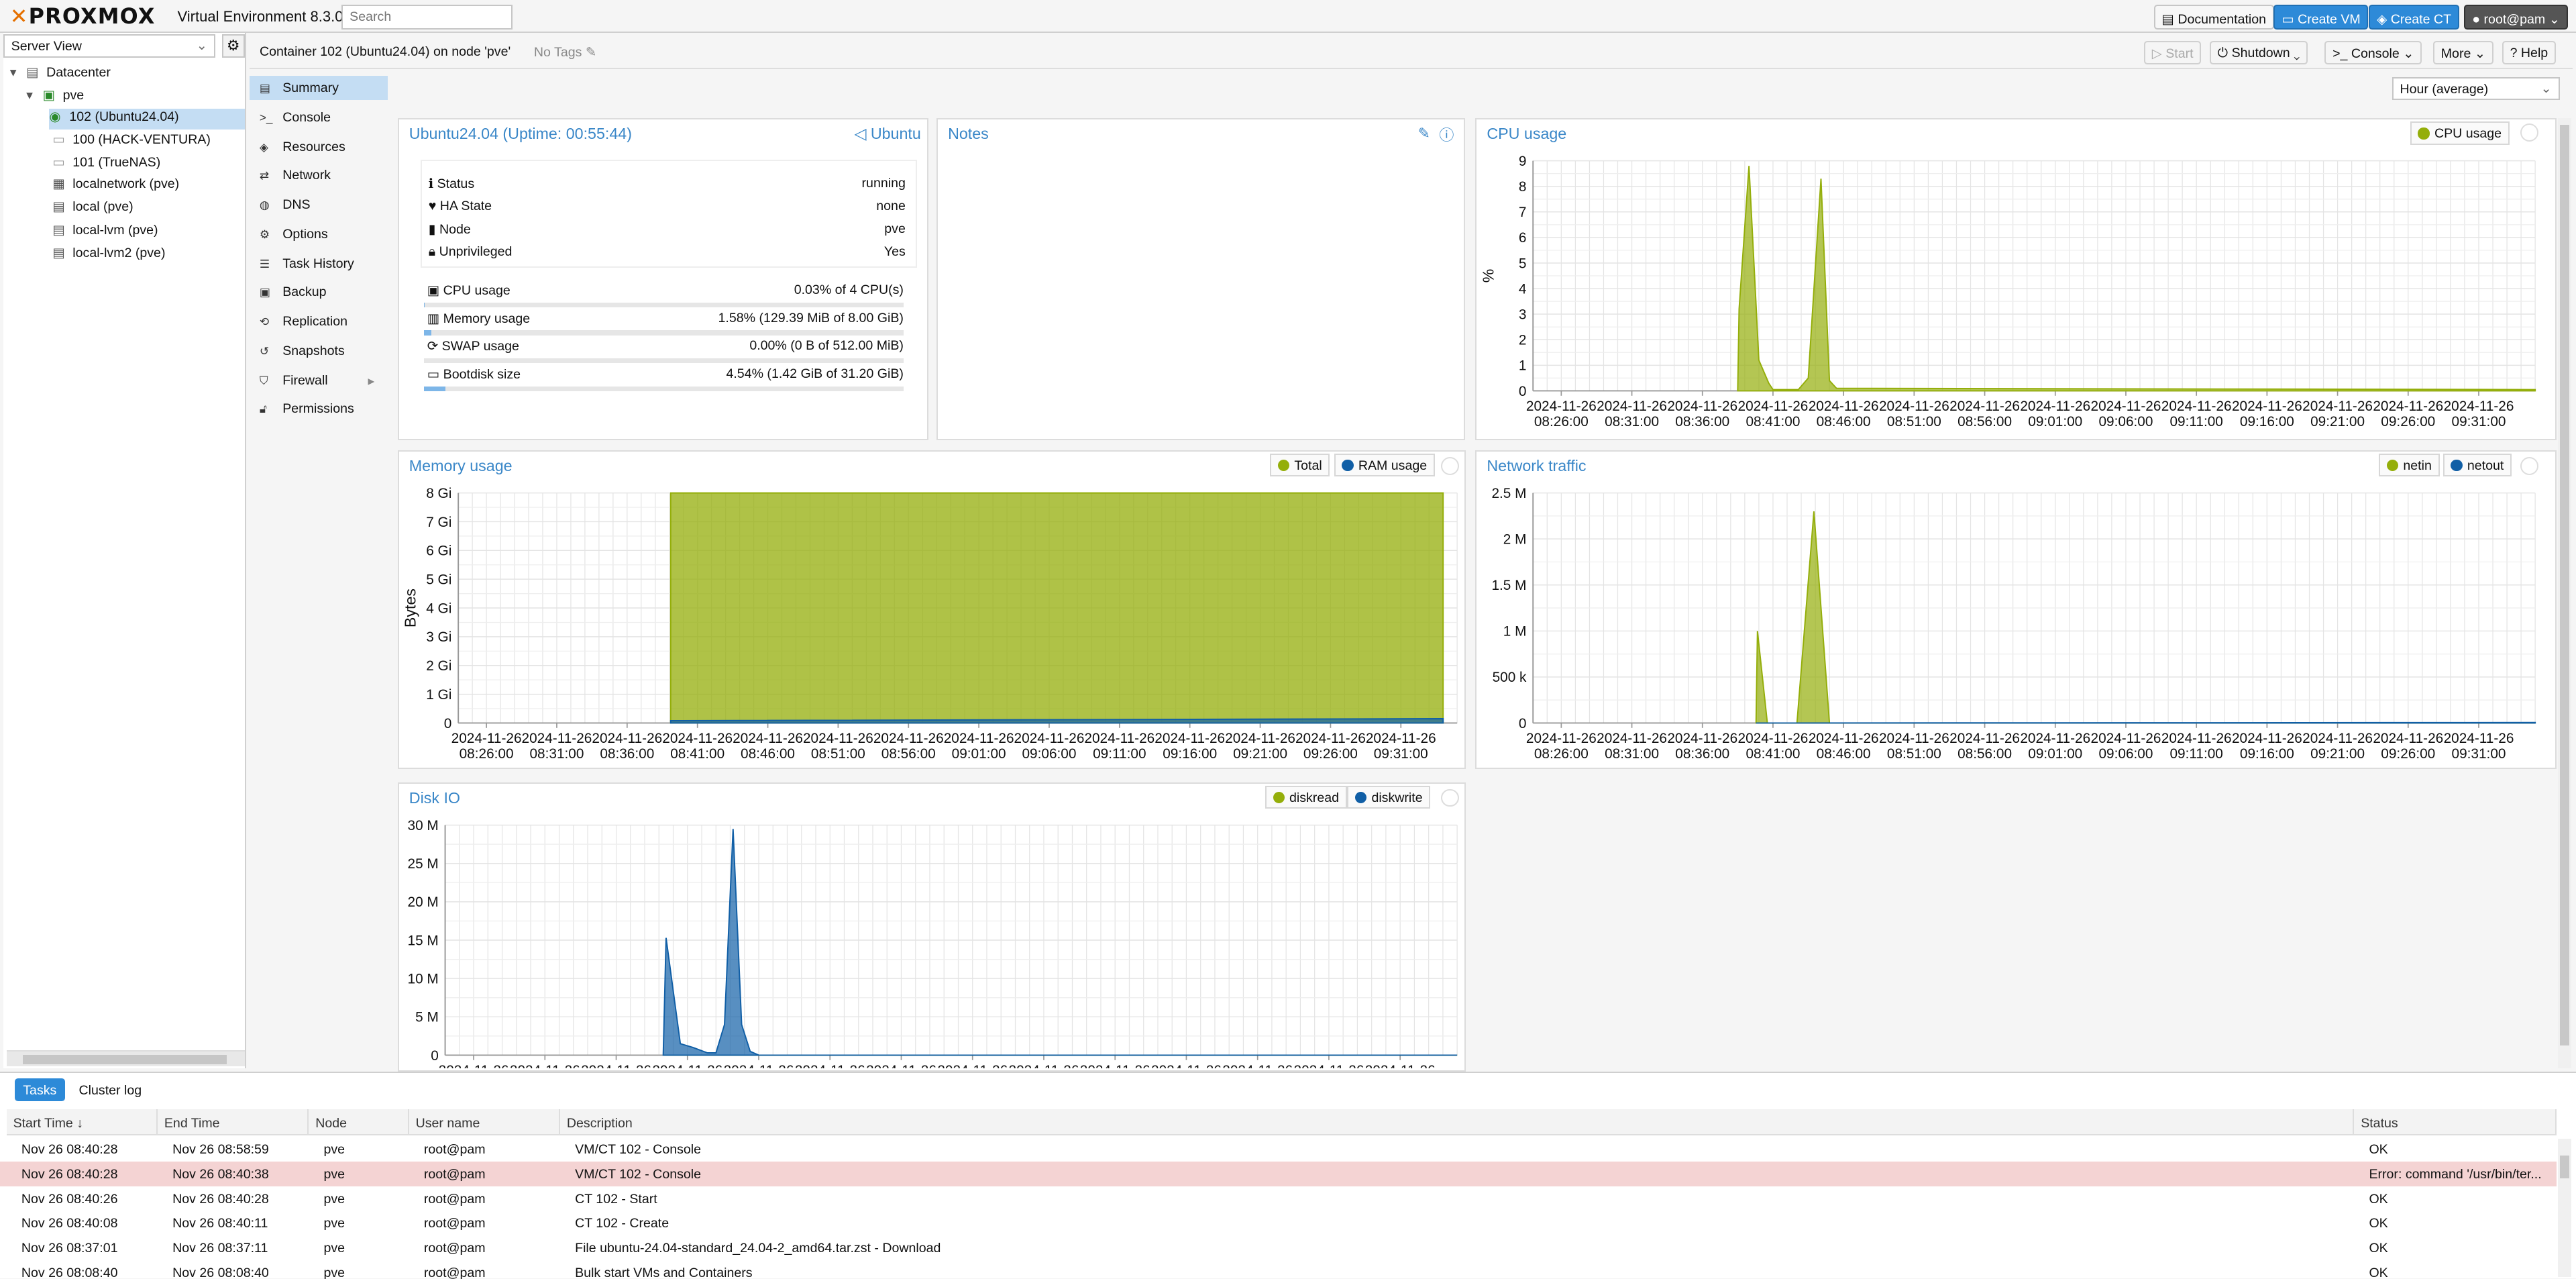  I want to click on legend-total: Total, so click(1300, 465).